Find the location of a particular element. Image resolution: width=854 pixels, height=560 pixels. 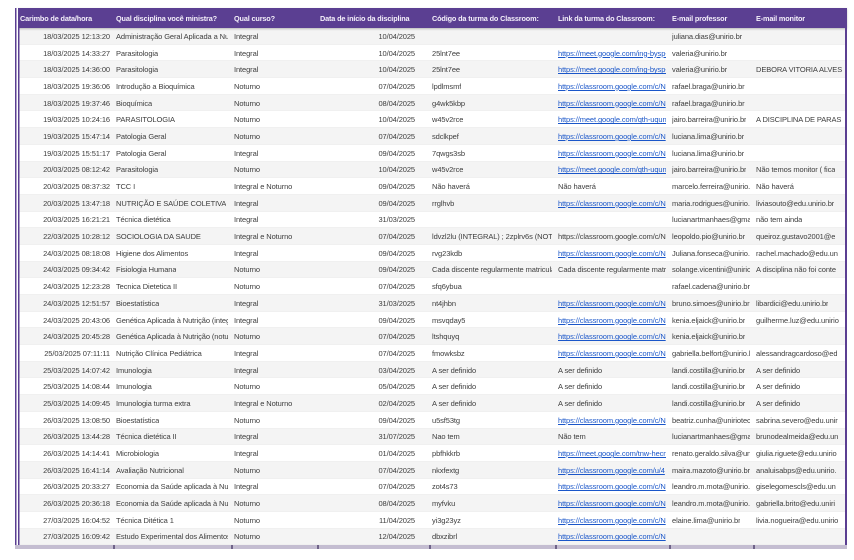

cell-monitor: rachel.machado@edu.un is located at coordinates (800, 253).